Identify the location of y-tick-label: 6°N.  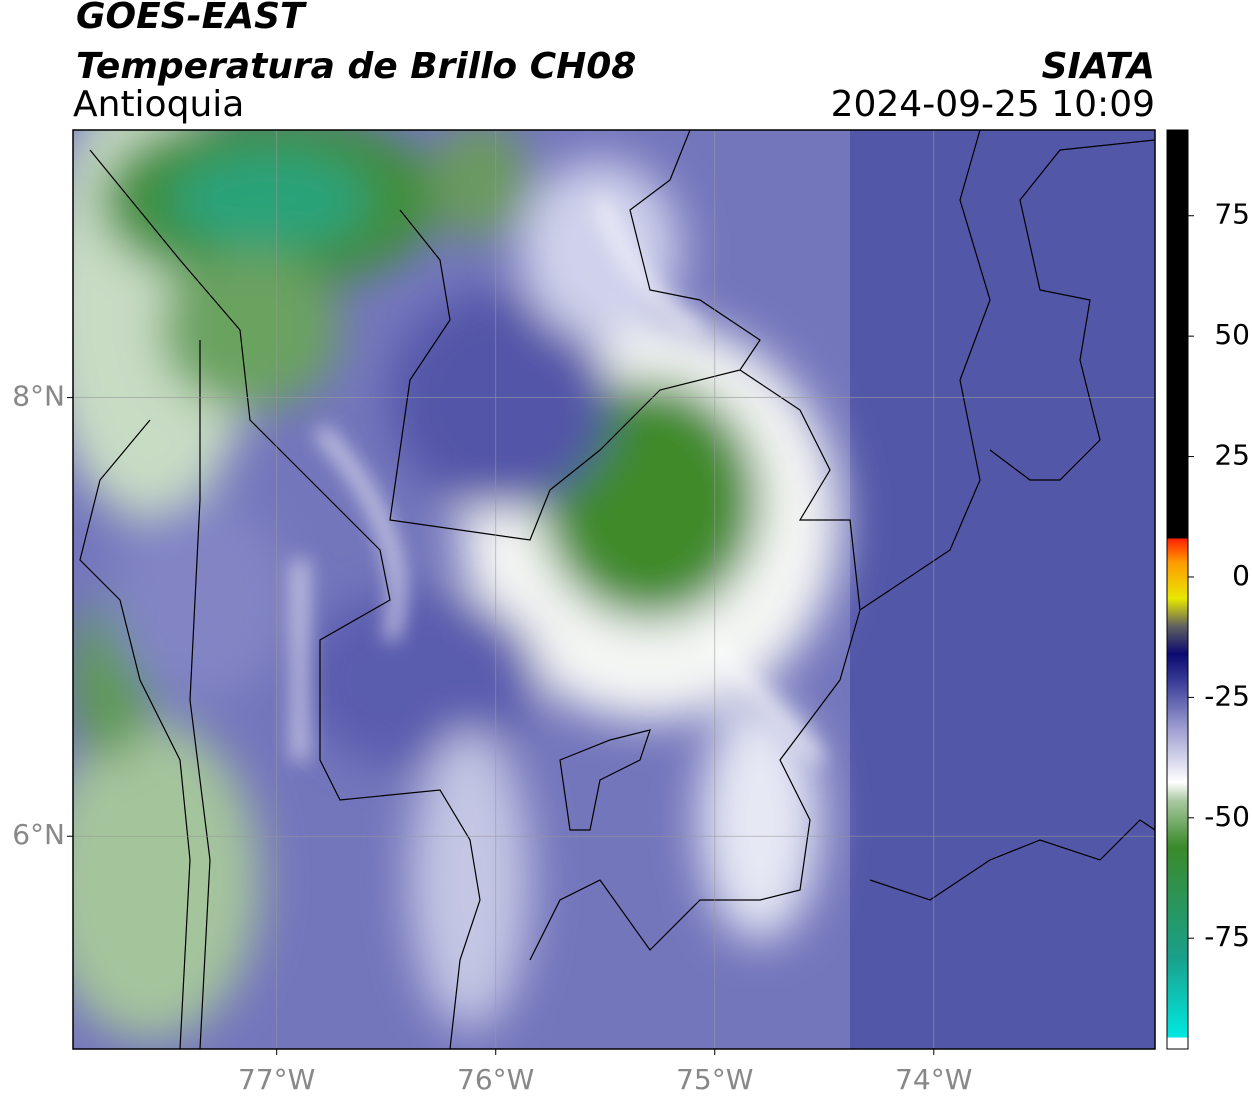
(38, 834).